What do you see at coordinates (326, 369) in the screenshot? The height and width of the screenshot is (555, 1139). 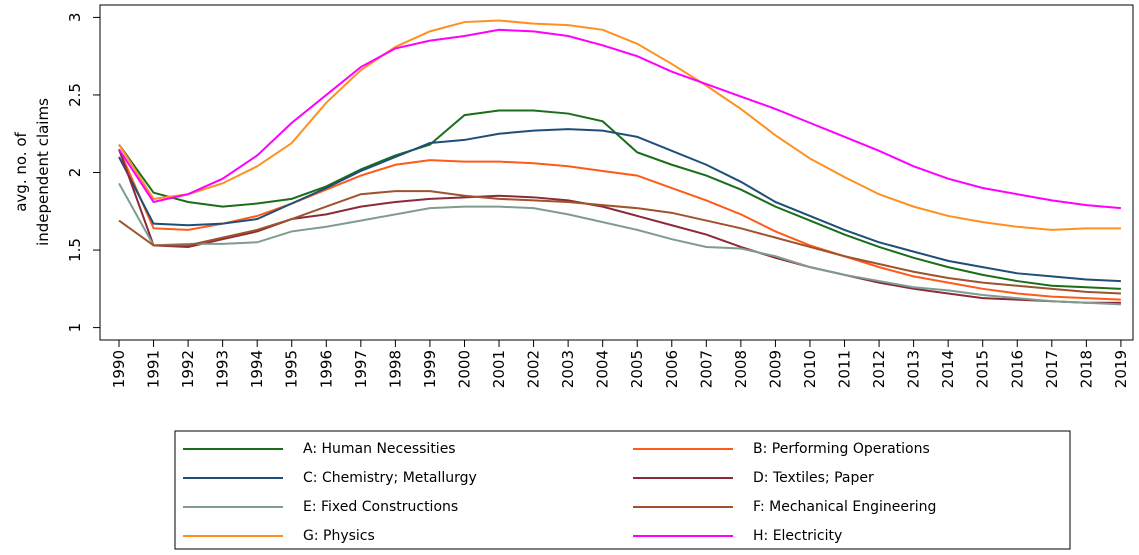 I see `x-tick-label: 1996` at bounding box center [326, 369].